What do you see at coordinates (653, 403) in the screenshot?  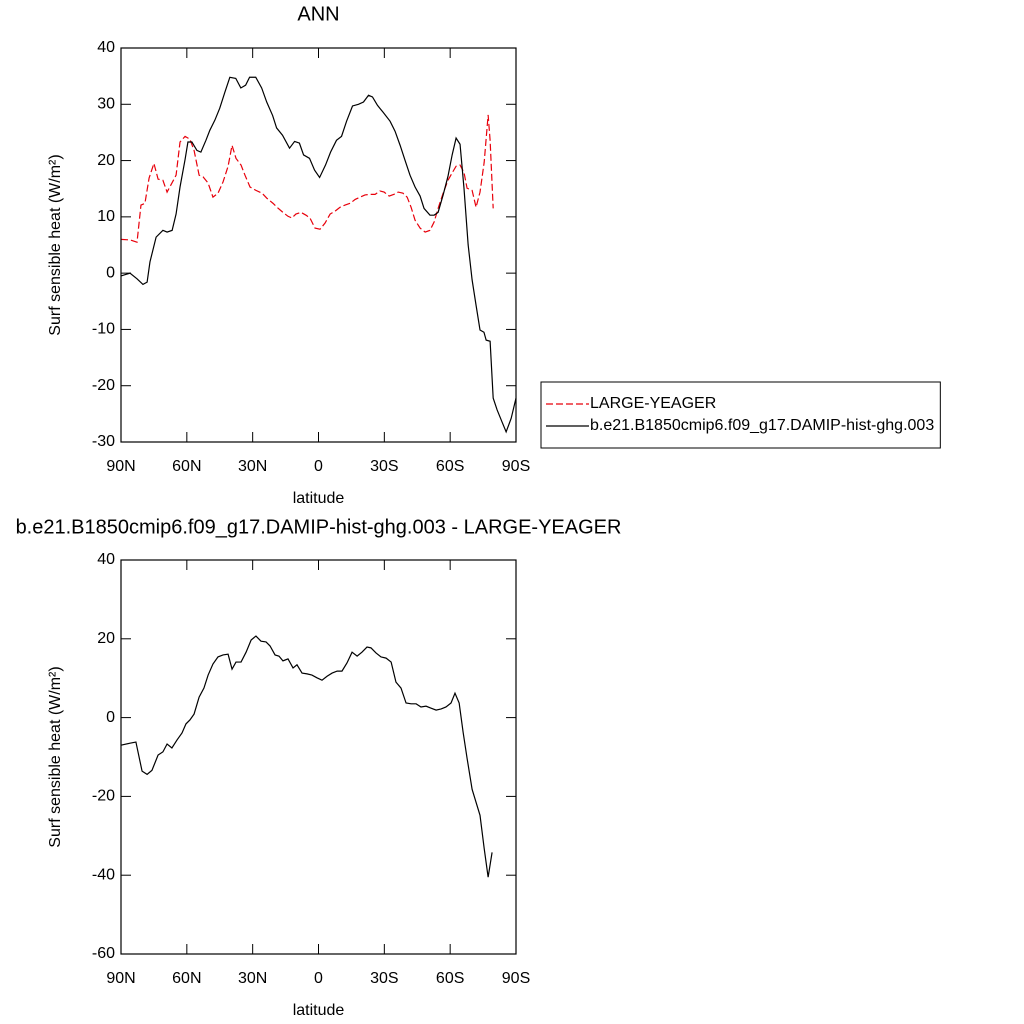 I see `legend-label: LARGE-YEAGER` at bounding box center [653, 403].